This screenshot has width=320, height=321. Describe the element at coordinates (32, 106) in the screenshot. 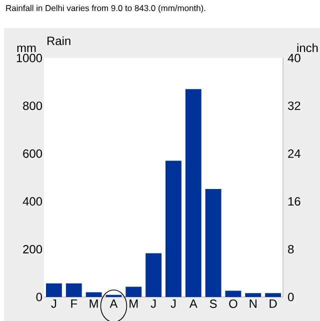

I see `y-tick-label: 800` at that location.